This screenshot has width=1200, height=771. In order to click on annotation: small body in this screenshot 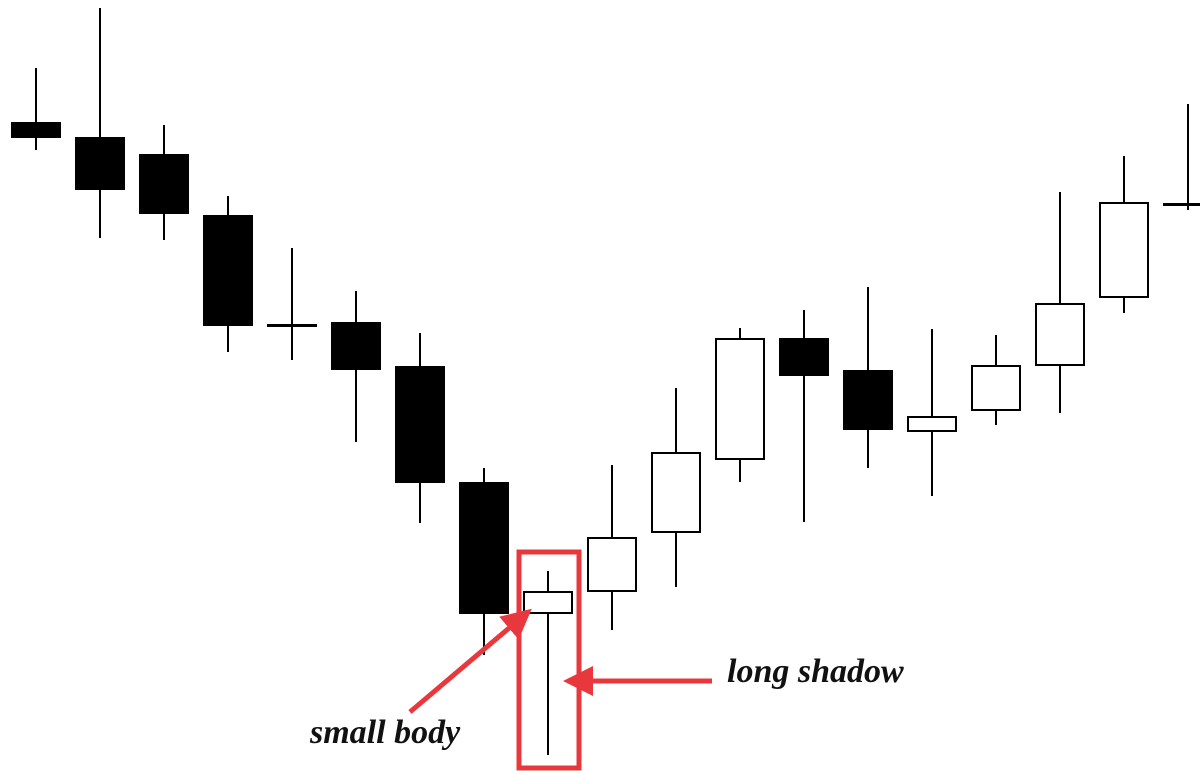, I will do `click(385, 732)`.